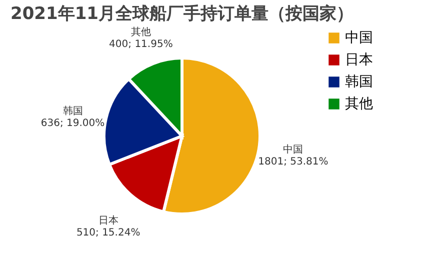  Describe the element at coordinates (359, 60) in the screenshot. I see `legend-label: 日本` at that location.